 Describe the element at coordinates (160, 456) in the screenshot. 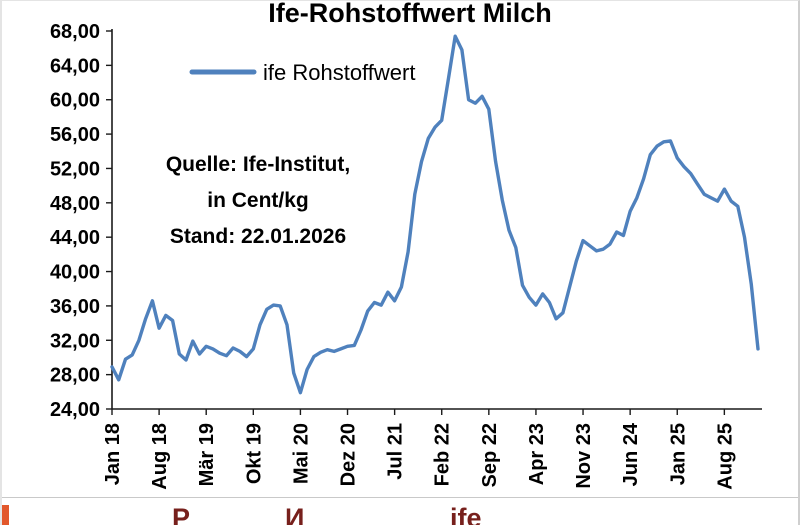

I see `x-tick-label: Aug 18` at that location.